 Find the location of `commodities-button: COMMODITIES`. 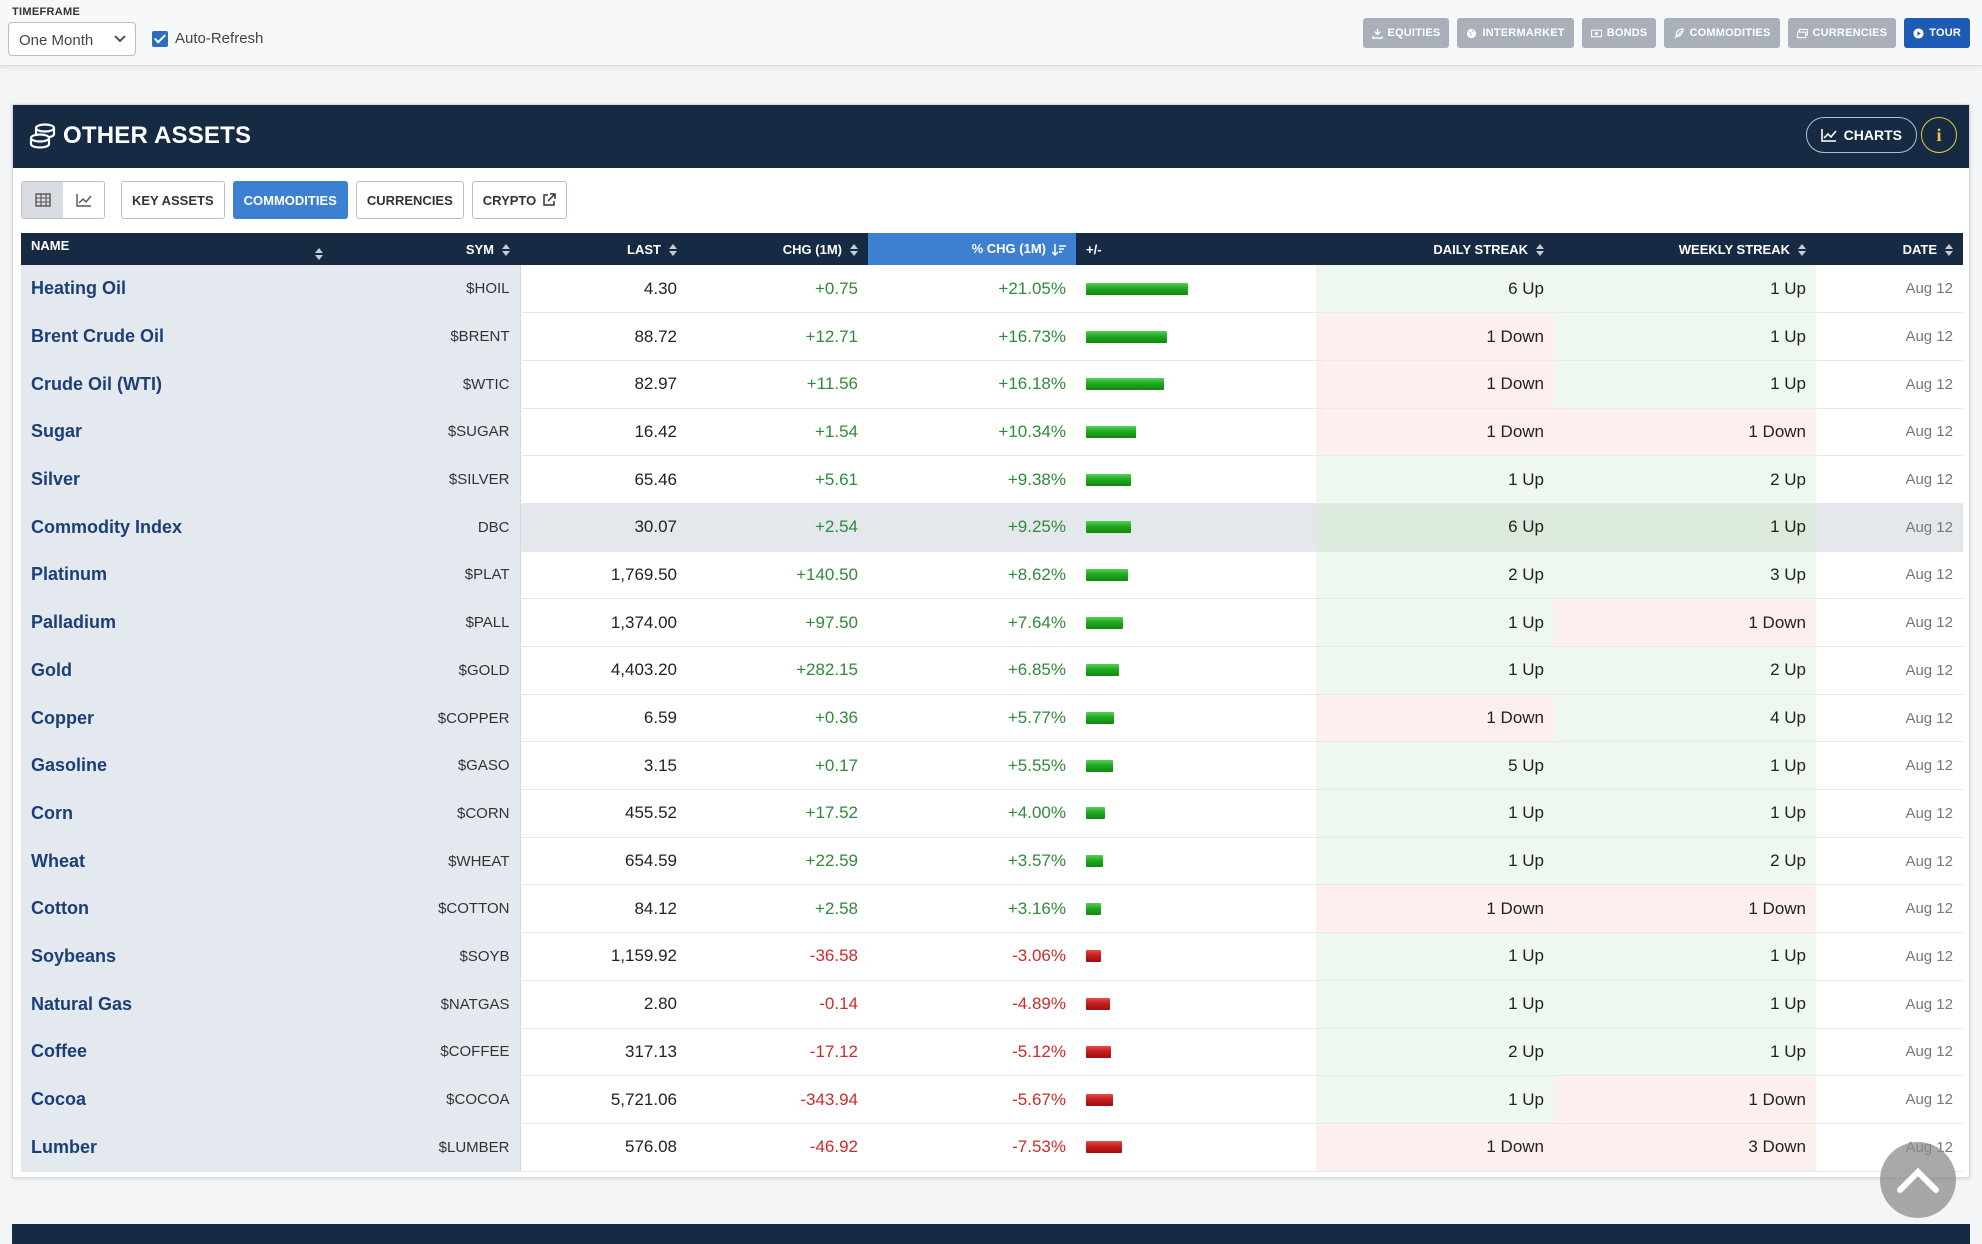

commodities-button: COMMODITIES is located at coordinates (1722, 33).